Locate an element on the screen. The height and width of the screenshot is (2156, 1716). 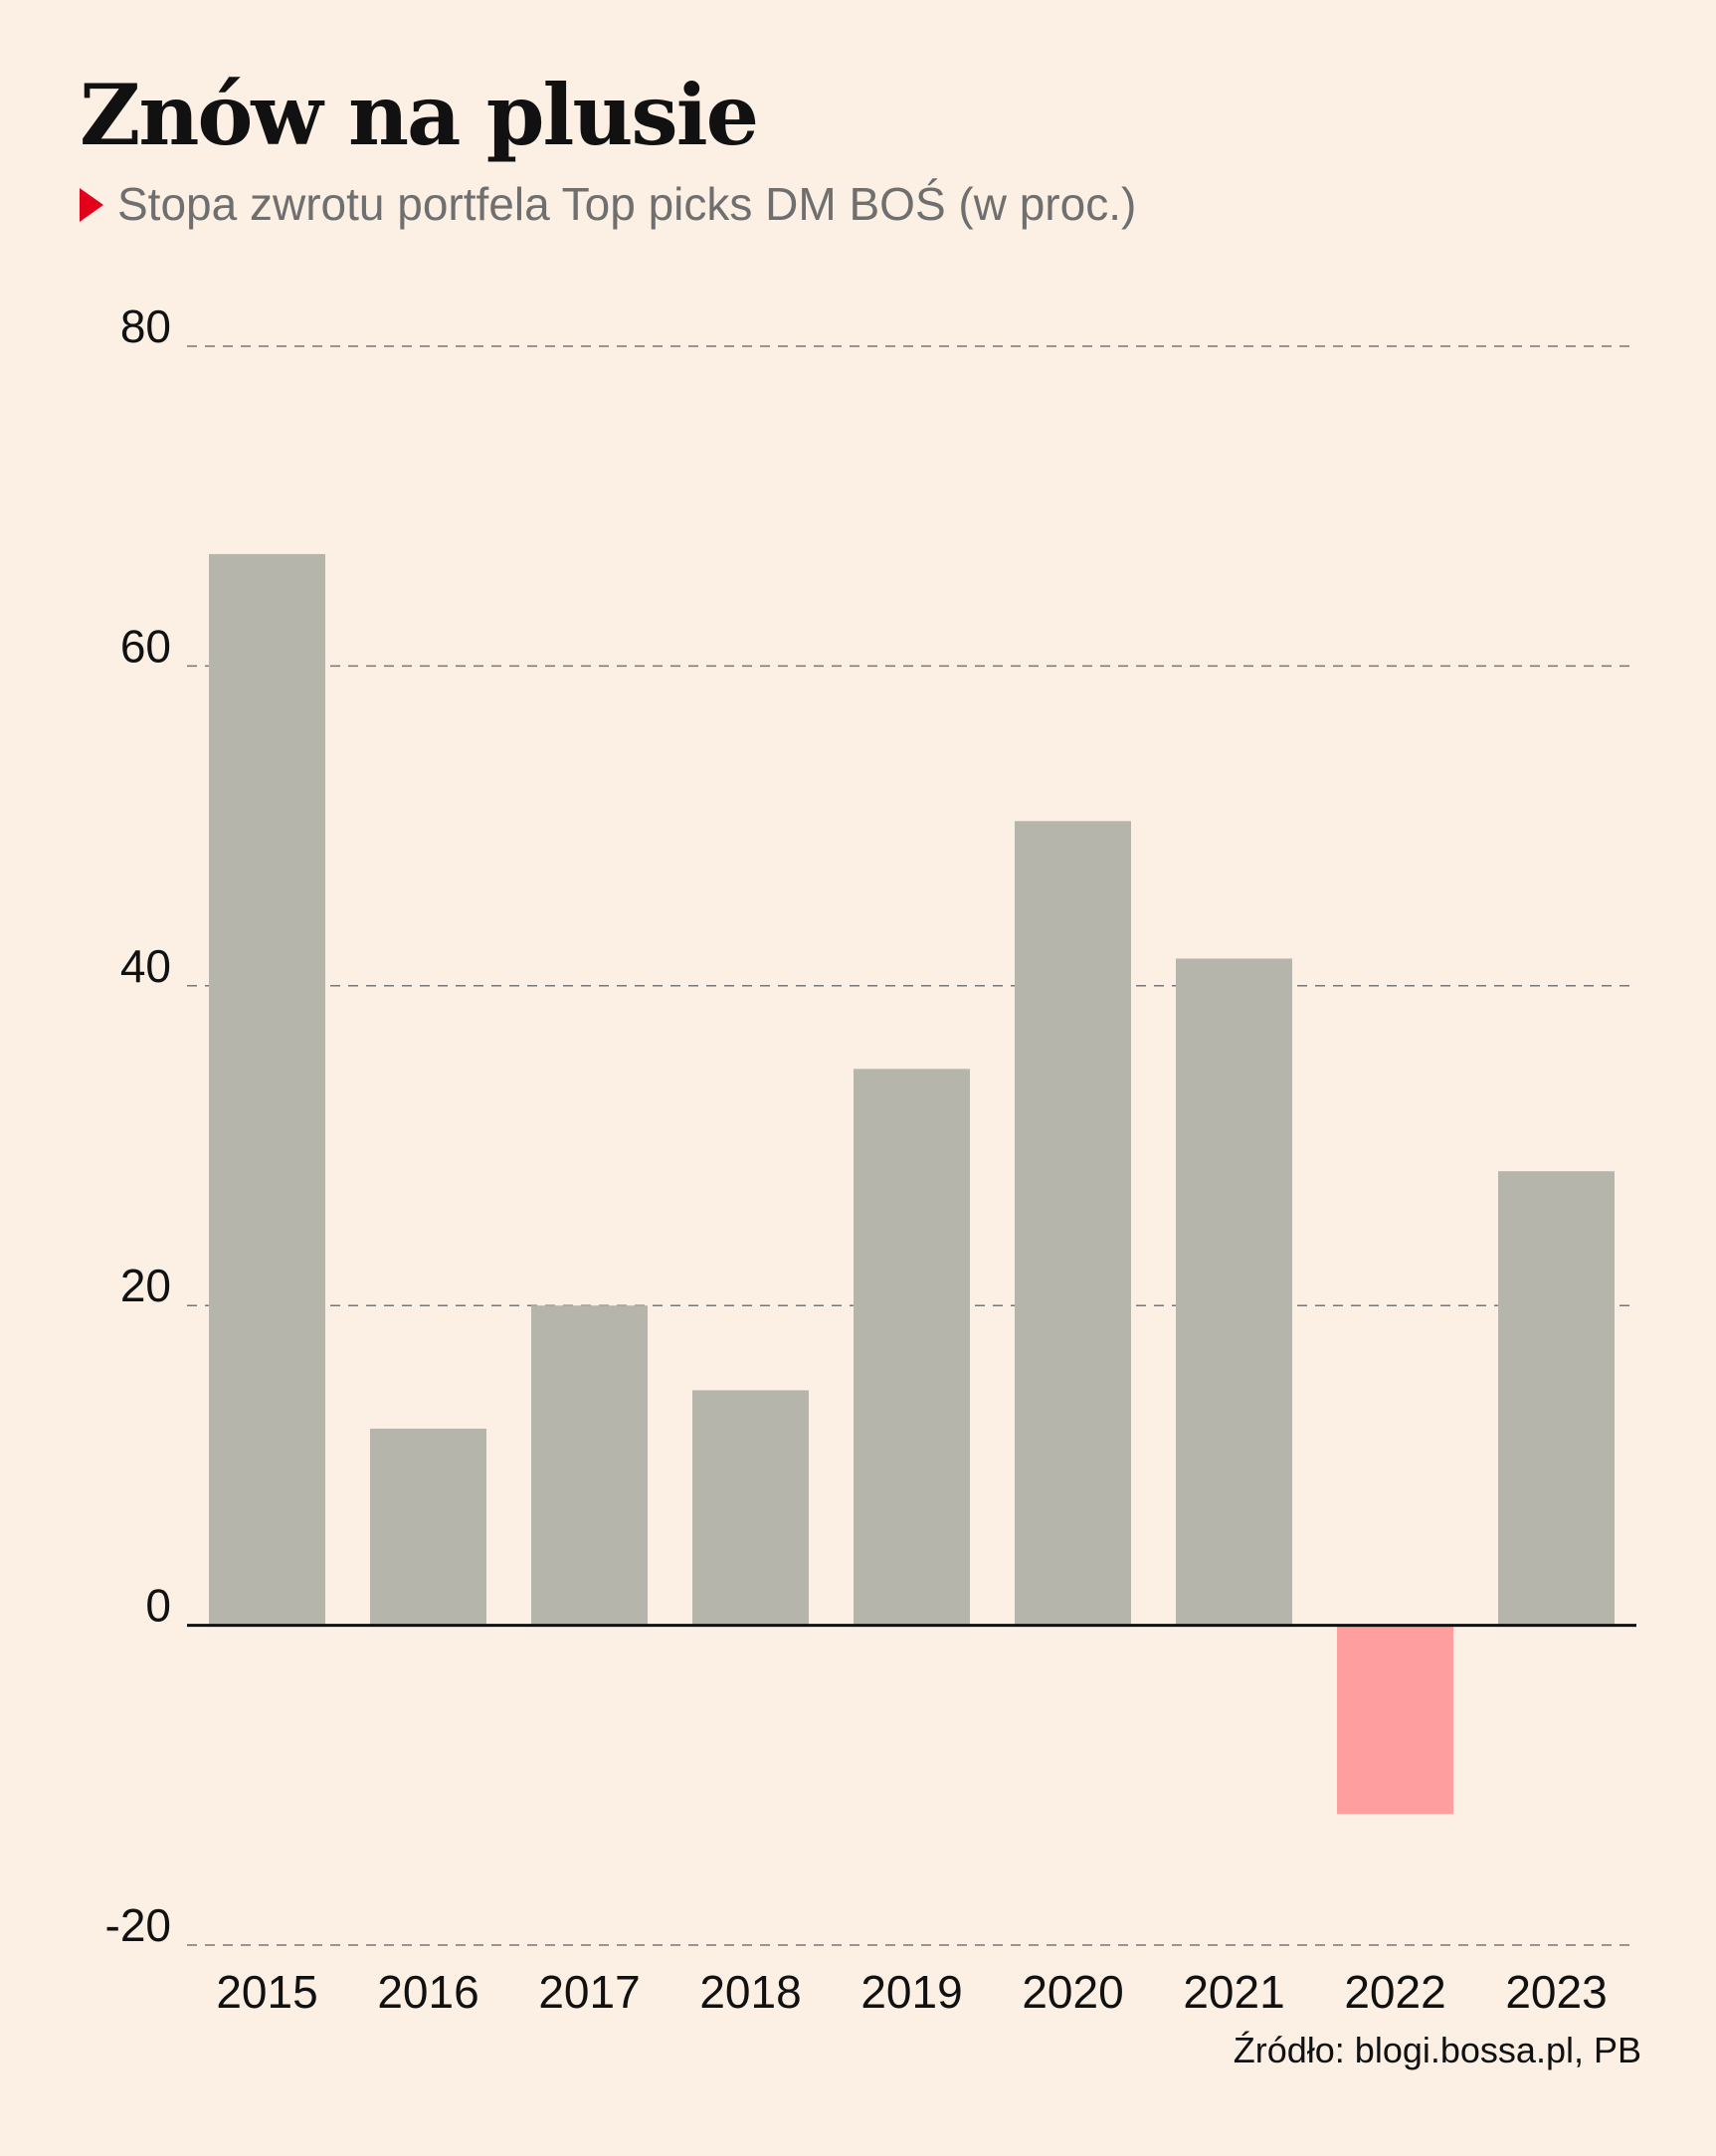
bar-2020 is located at coordinates (1073, 1223).